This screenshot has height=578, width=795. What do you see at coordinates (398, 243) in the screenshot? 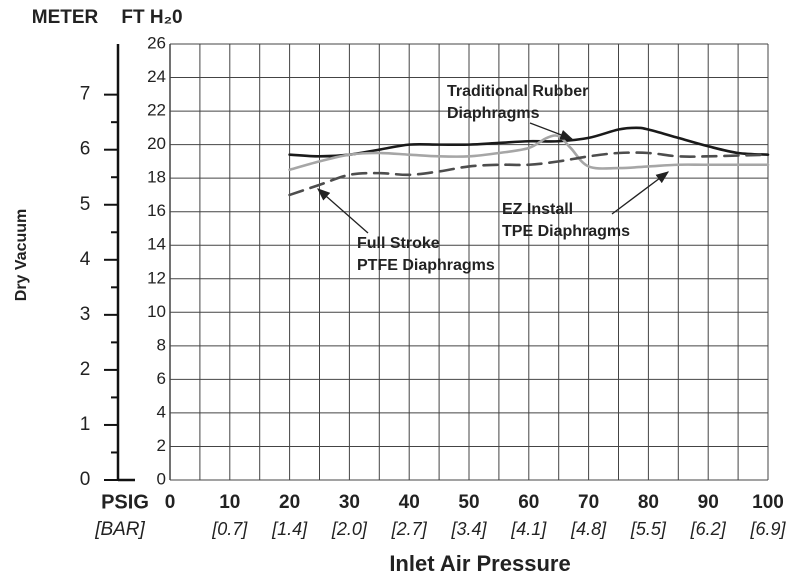
I see `annotation: Full Stroke` at bounding box center [398, 243].